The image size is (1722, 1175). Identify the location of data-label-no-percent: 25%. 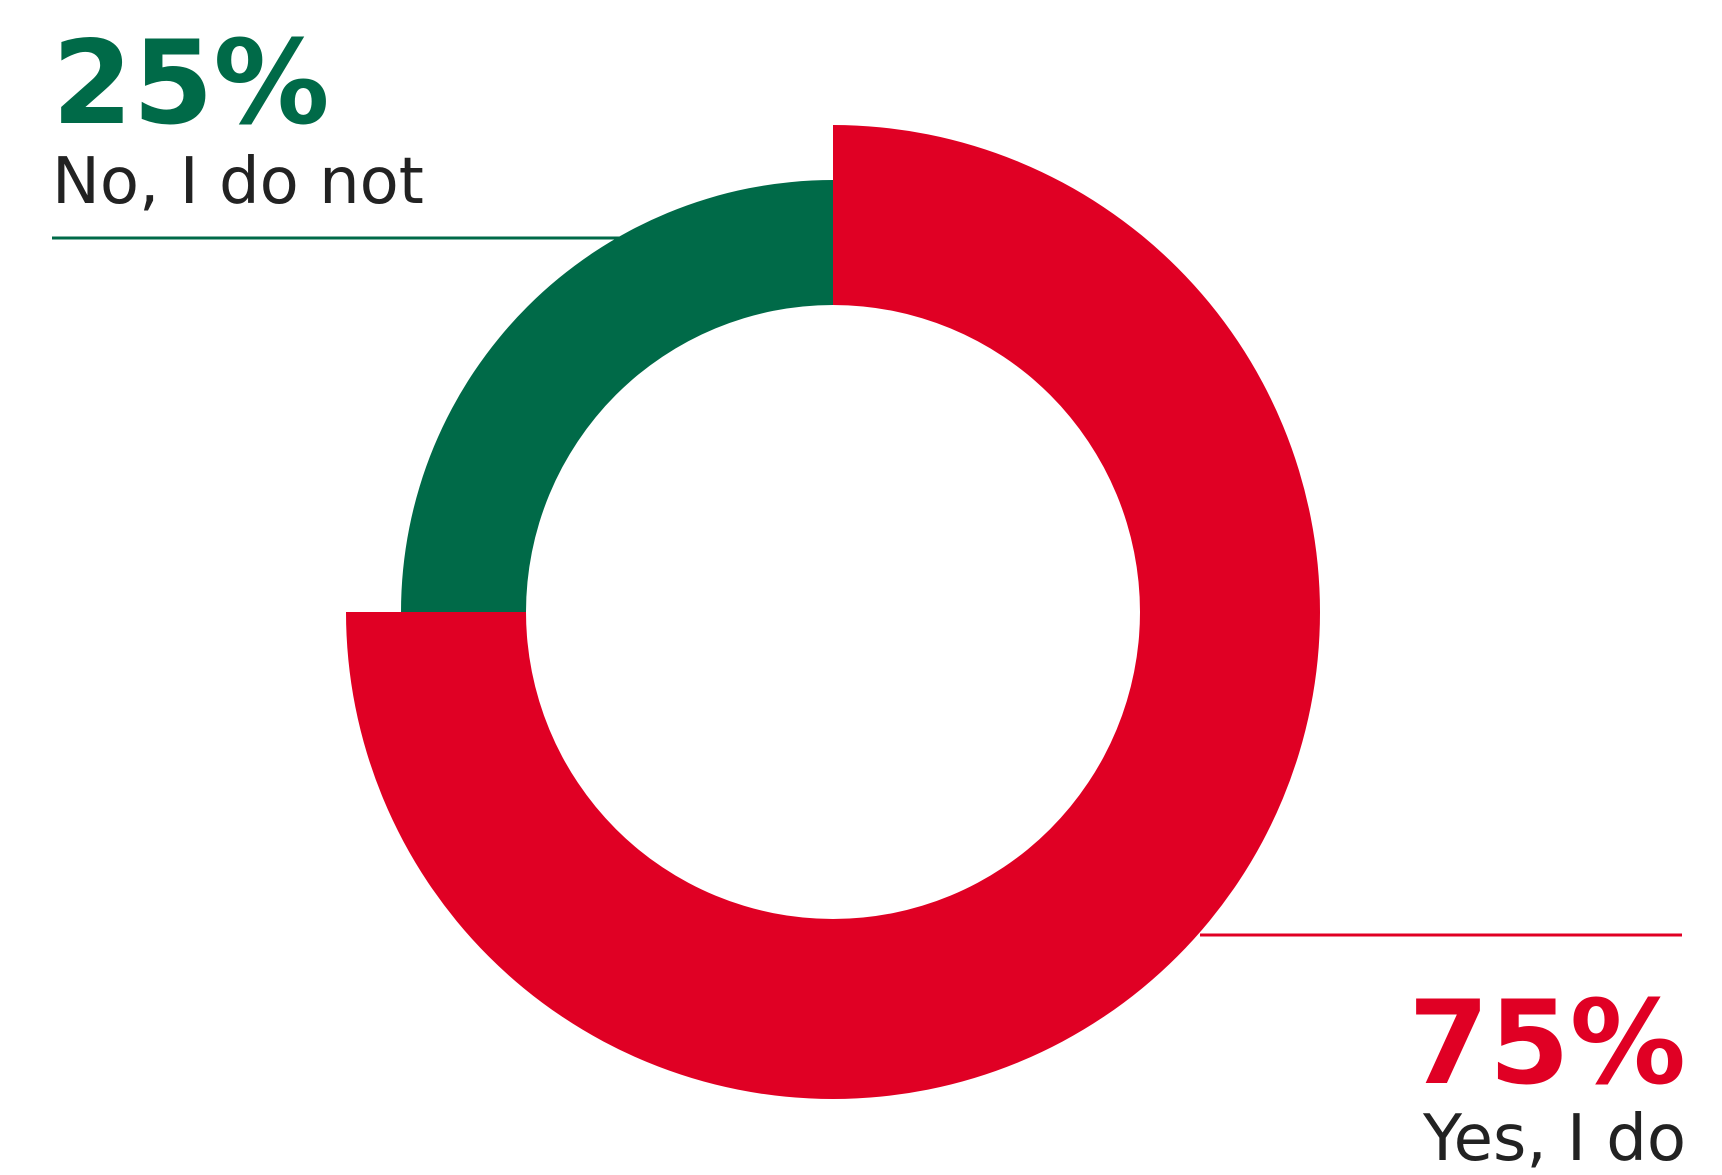
(191, 83).